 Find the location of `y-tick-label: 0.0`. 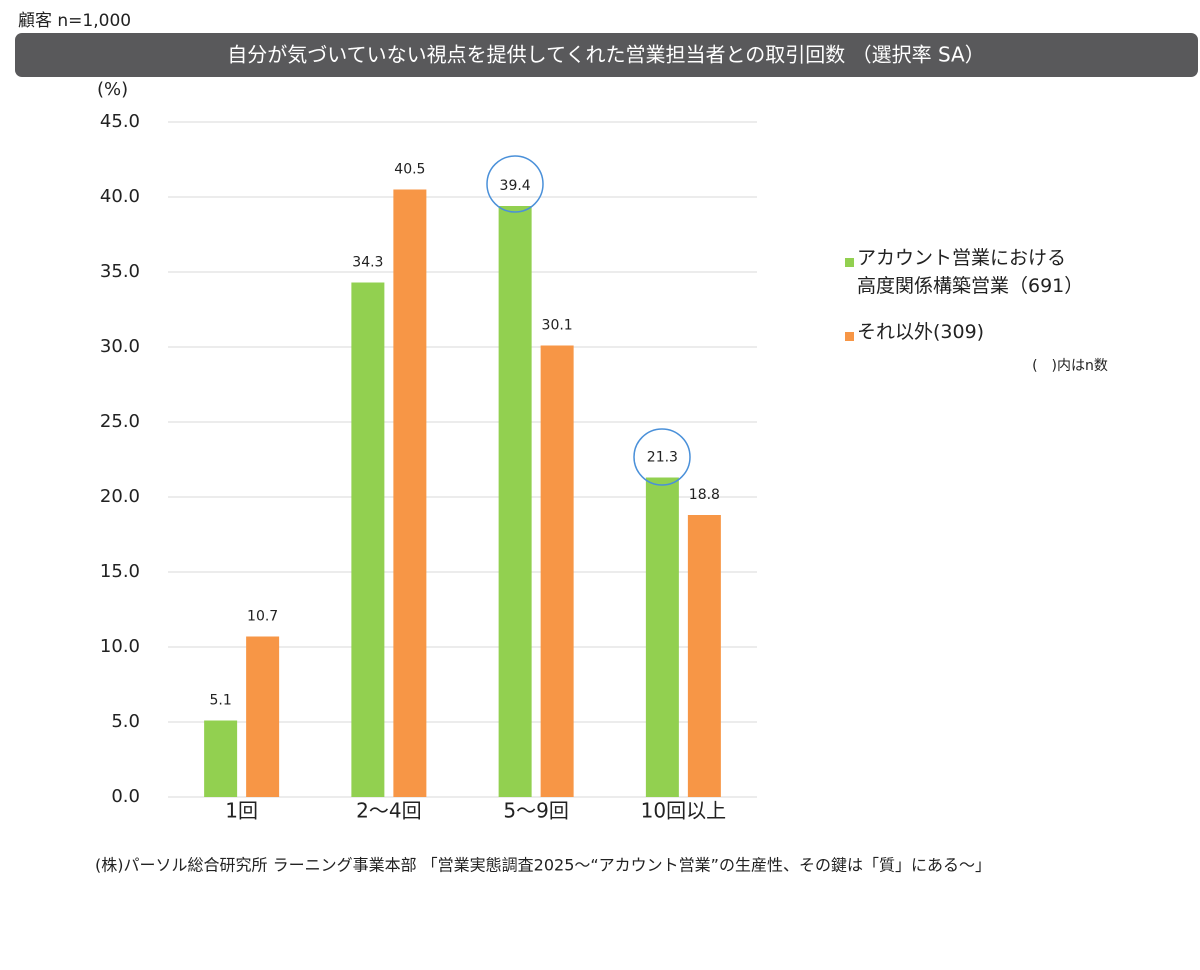

y-tick-label: 0.0 is located at coordinates (125, 796).